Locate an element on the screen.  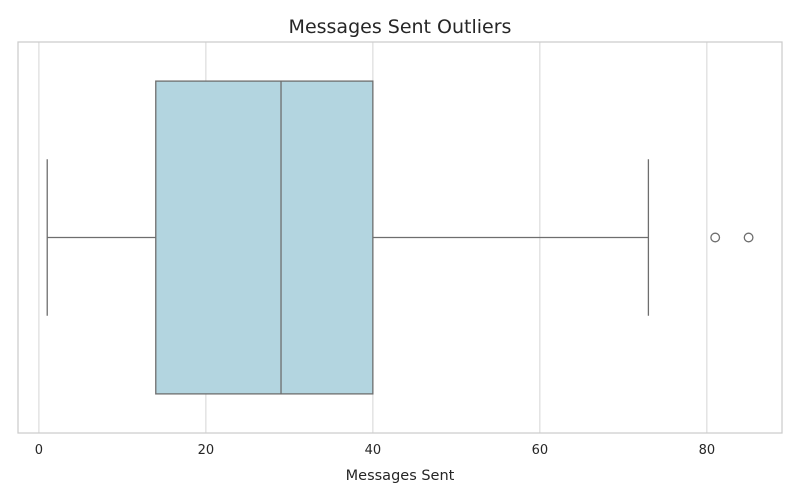
x-tick-label: 40 is located at coordinates (373, 450).